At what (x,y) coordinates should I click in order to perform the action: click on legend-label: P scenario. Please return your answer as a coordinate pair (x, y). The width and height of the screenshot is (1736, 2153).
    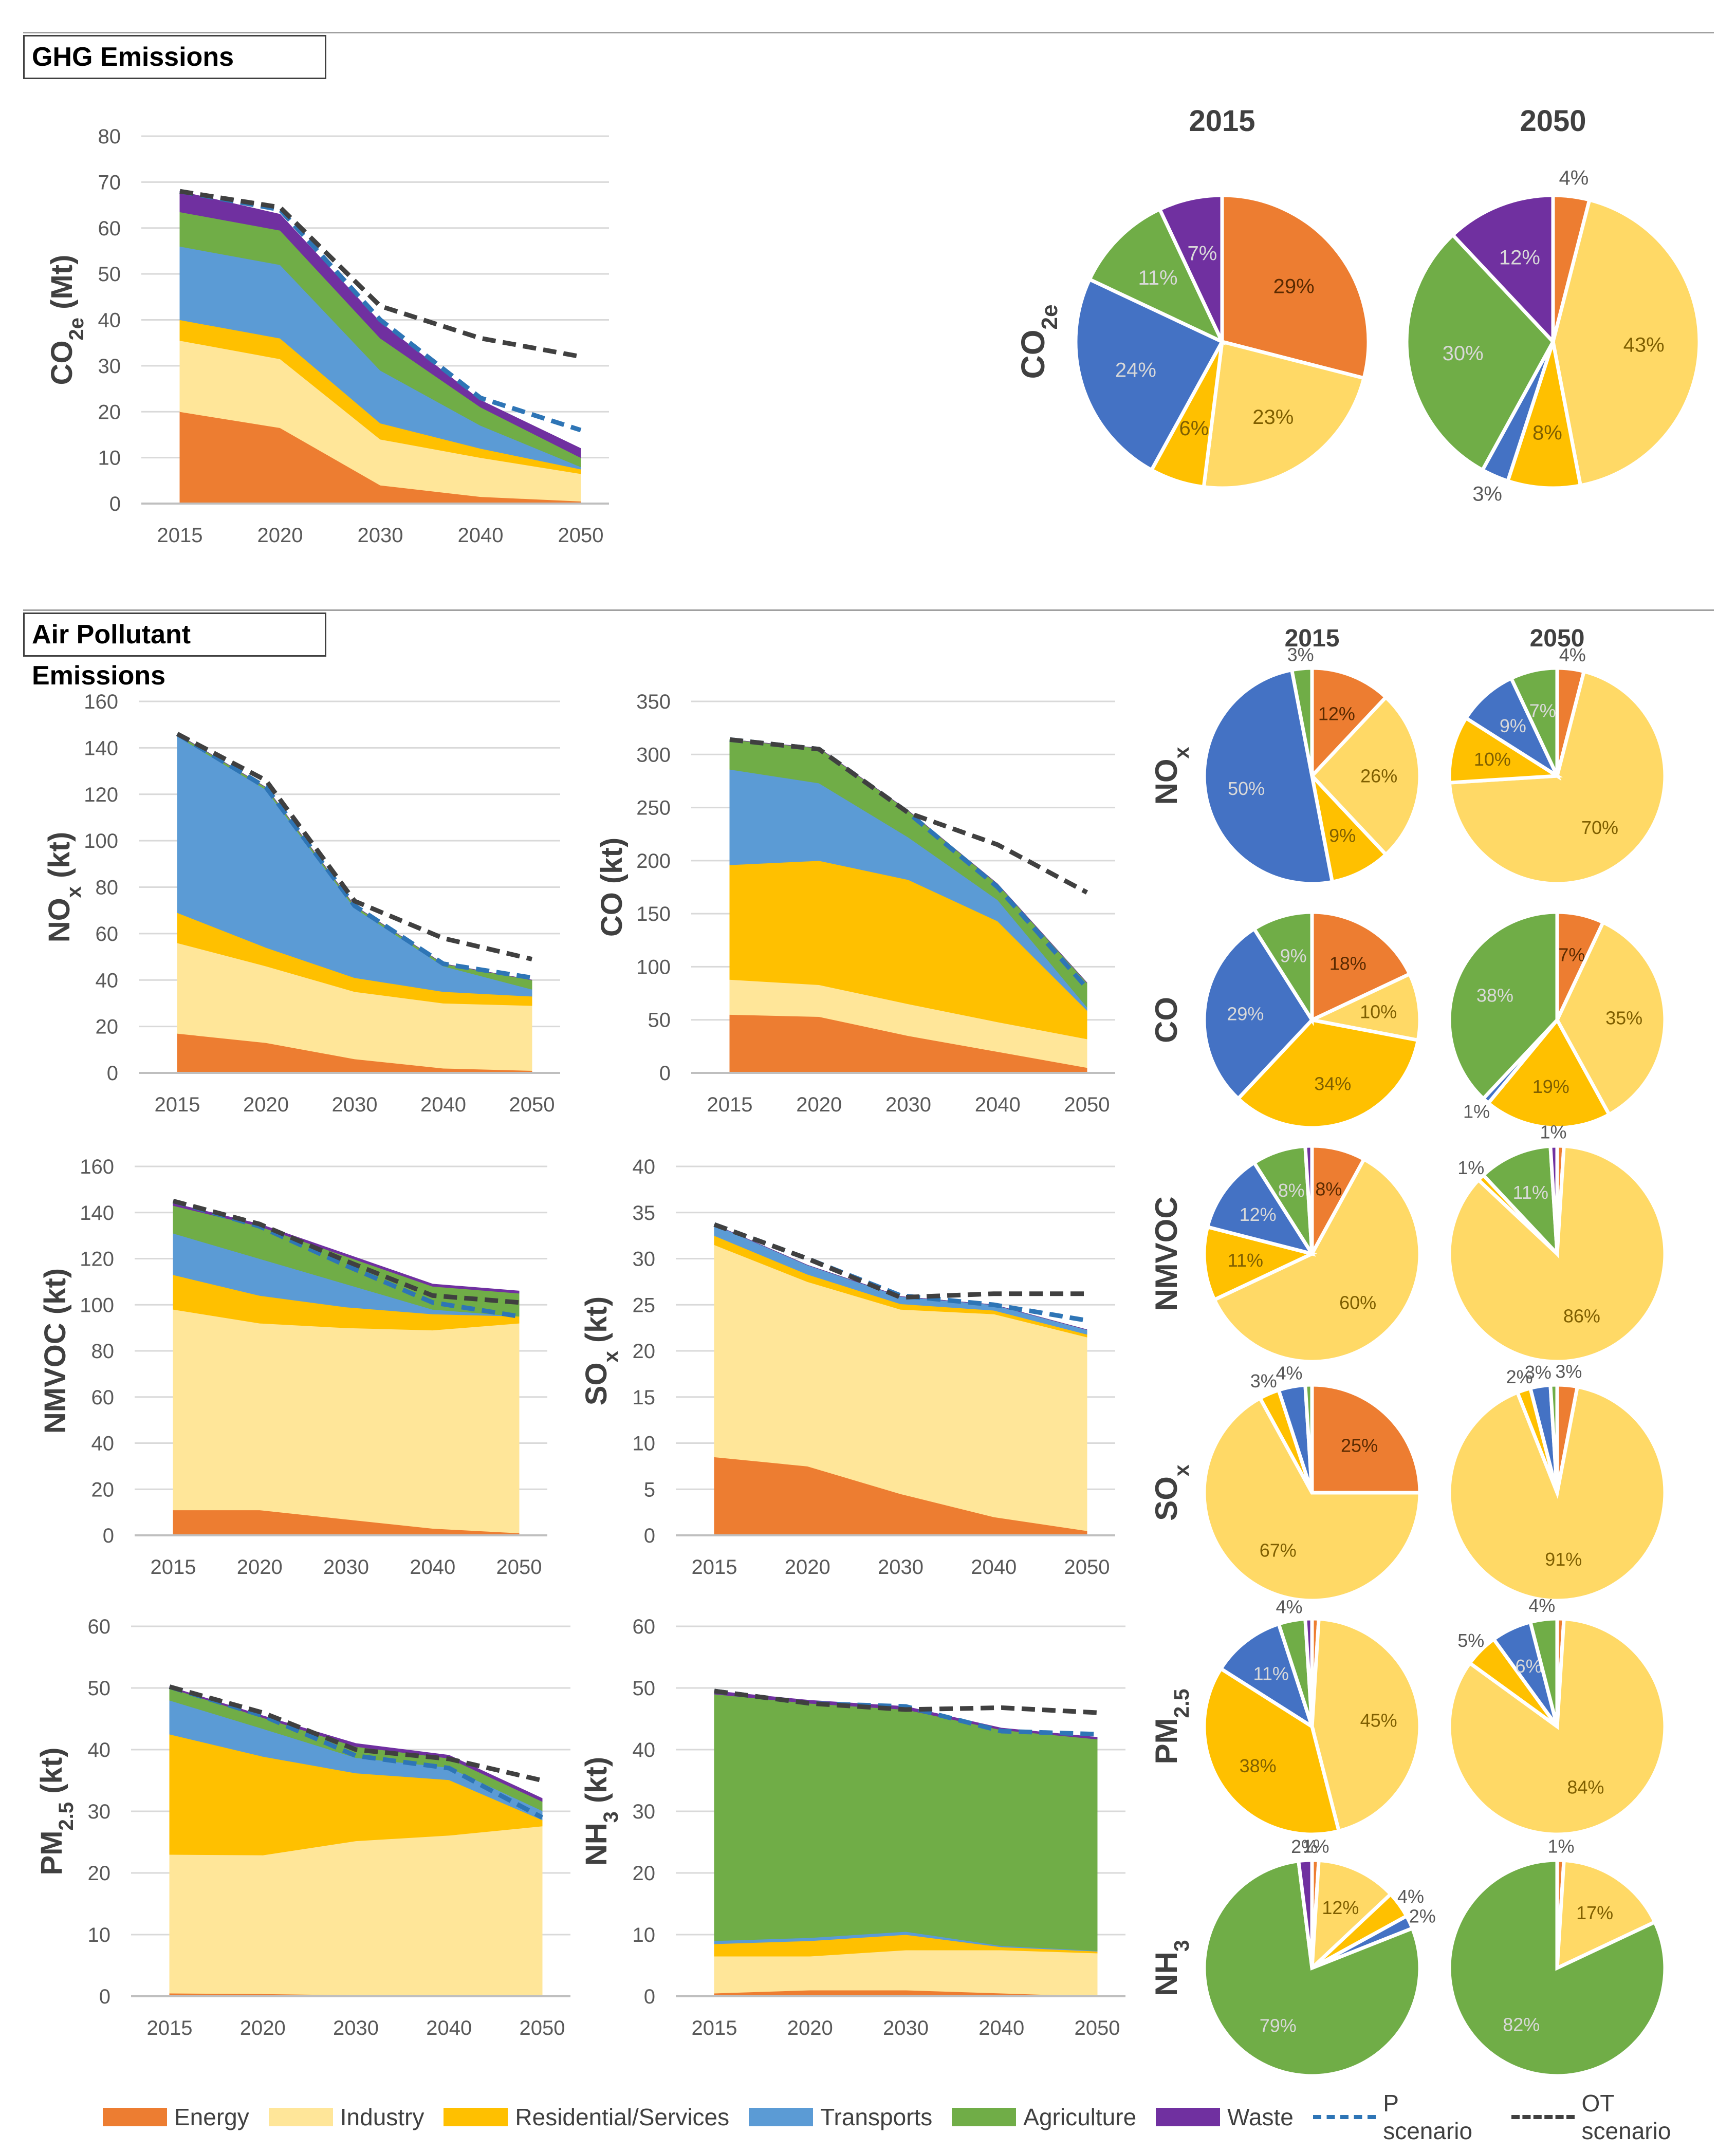
    Looking at the image, I should click on (1428, 2117).